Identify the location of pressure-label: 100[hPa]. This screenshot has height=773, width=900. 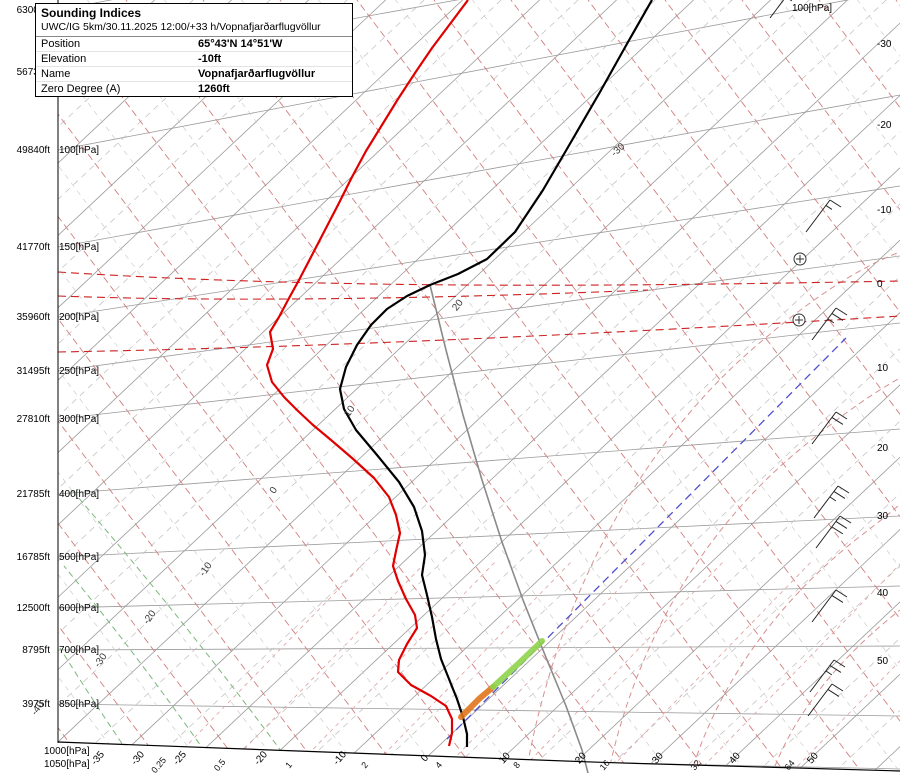
(79, 150).